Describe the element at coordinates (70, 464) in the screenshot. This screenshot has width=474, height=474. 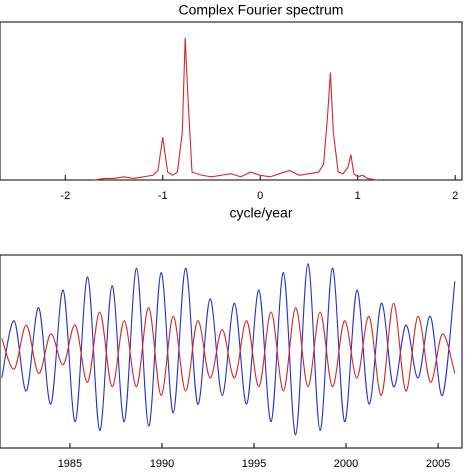
I see `x-tick-label: 1985` at that location.